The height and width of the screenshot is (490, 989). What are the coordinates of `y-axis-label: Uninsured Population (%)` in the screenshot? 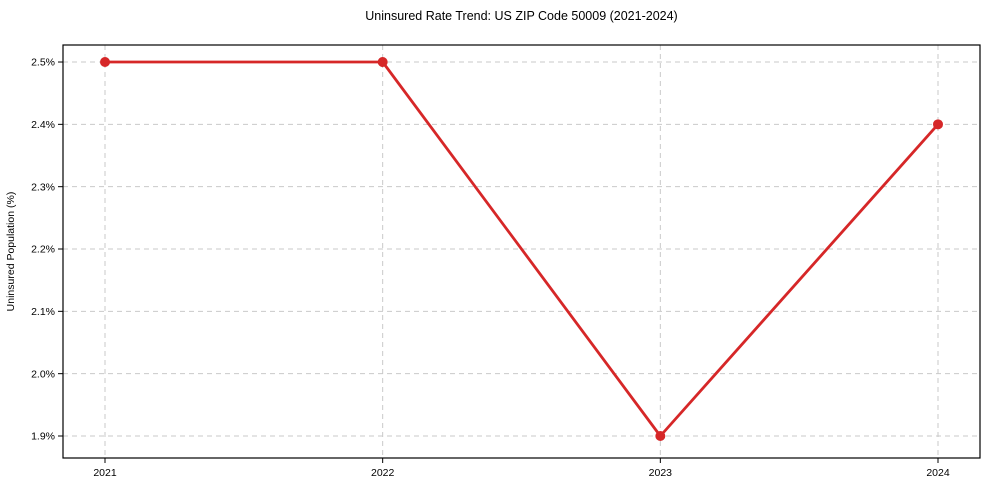 It's located at (11, 252).